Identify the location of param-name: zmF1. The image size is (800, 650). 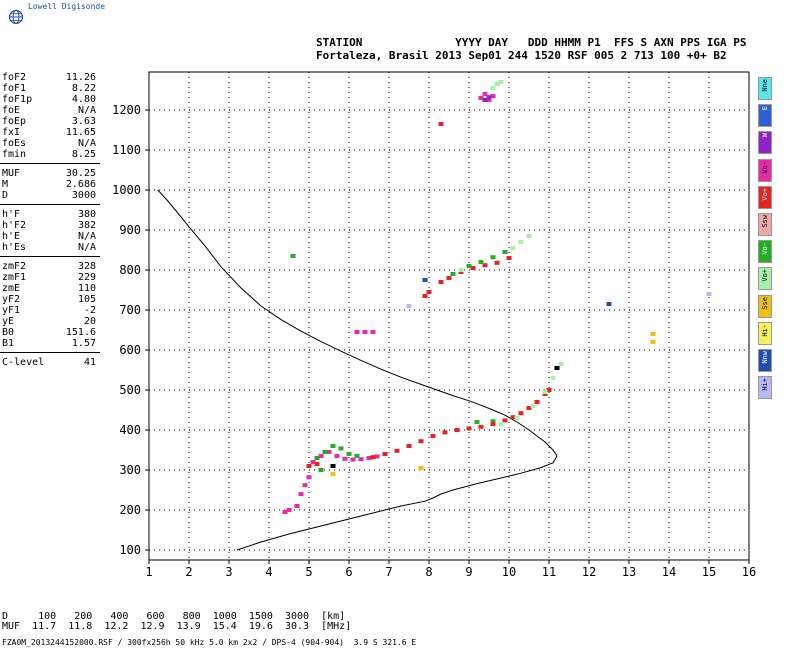
(14, 277).